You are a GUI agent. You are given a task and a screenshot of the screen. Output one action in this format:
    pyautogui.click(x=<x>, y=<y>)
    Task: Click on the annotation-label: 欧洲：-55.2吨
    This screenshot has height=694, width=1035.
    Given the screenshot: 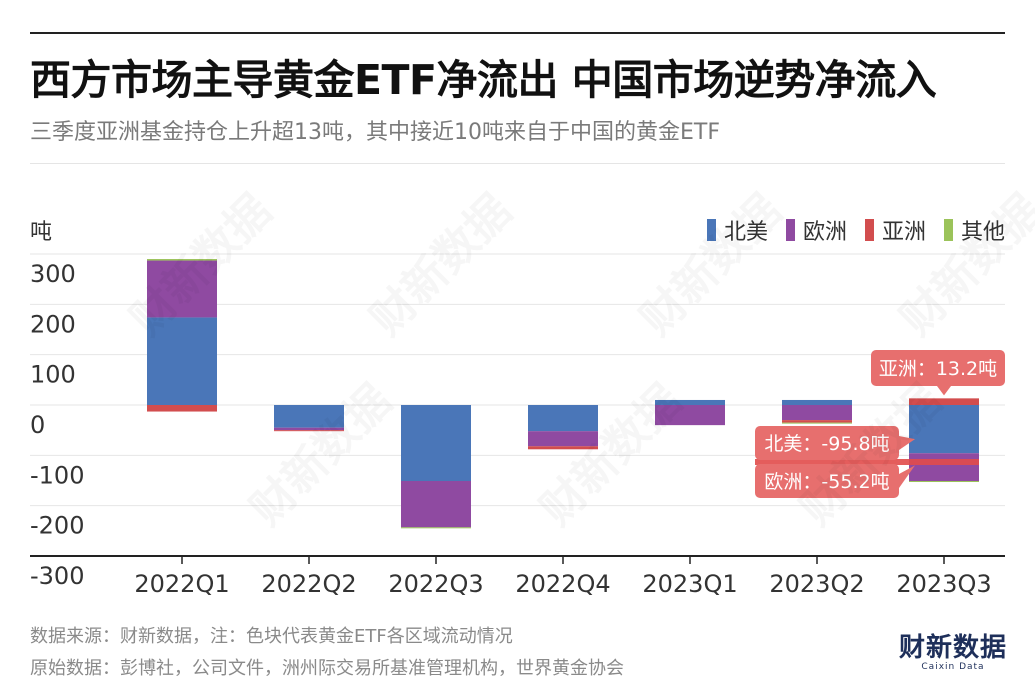 What is the action you would take?
    pyautogui.click(x=826, y=482)
    